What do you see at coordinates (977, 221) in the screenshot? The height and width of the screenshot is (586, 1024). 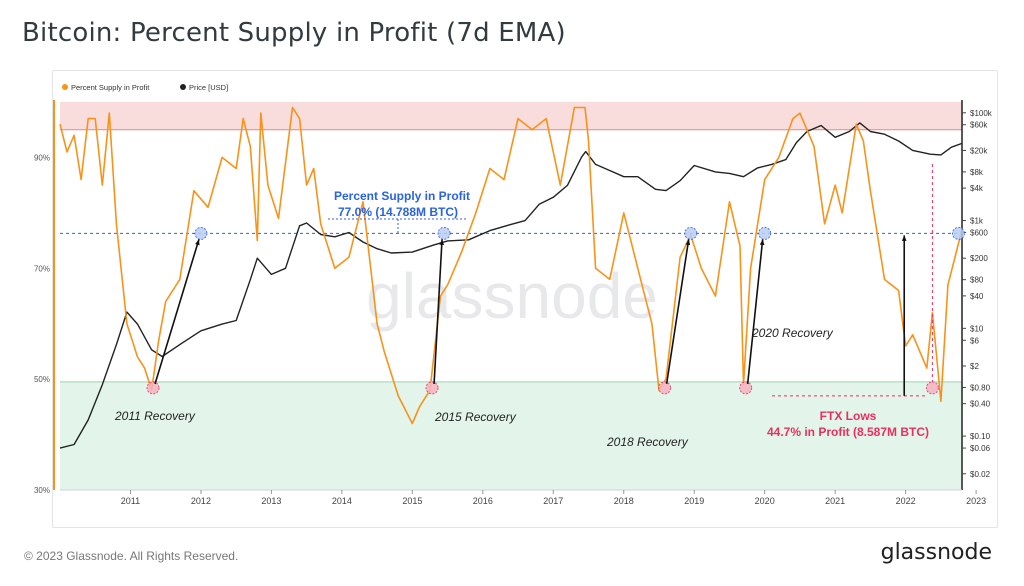 I see `y-right-tick-label: $1k` at bounding box center [977, 221].